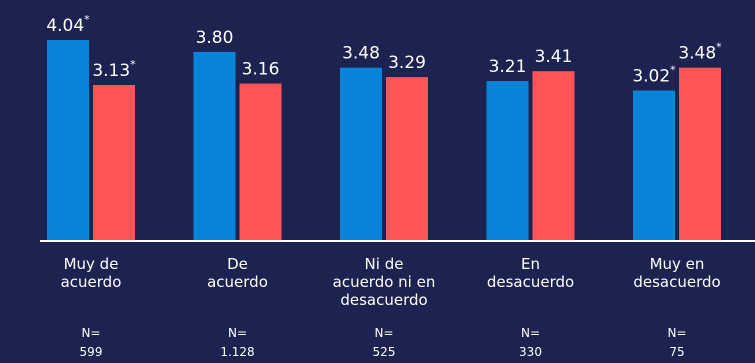 This screenshot has height=363, width=755. Describe the element at coordinates (237, 352) in the screenshot. I see `n-value-c1: 1.128` at that location.